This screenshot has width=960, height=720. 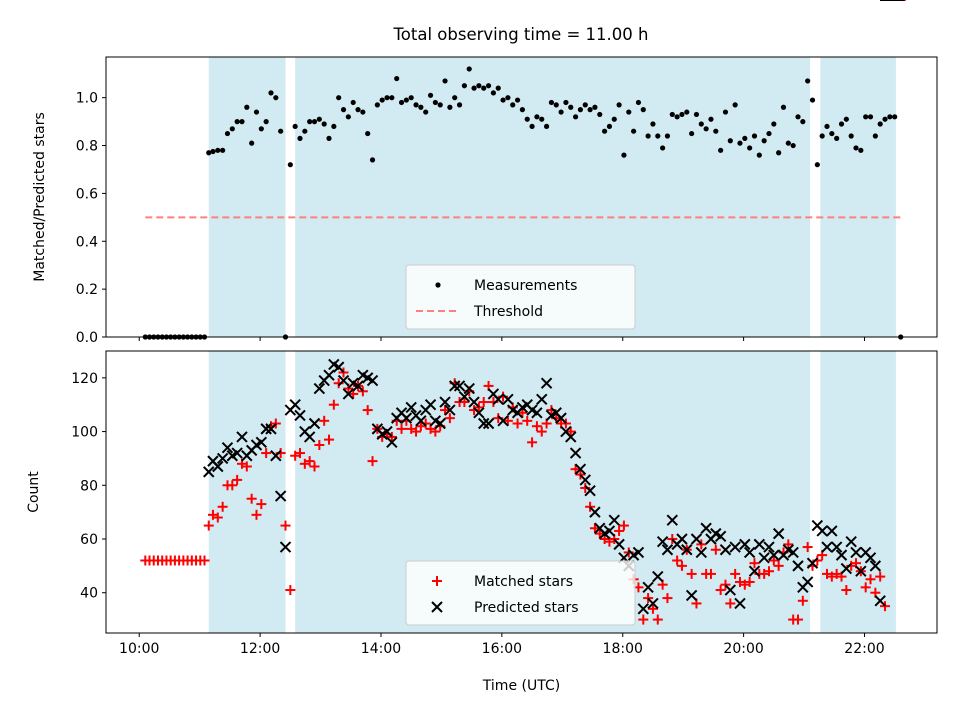 I want to click on x-tick-label: 14:00, so click(x=381, y=649).